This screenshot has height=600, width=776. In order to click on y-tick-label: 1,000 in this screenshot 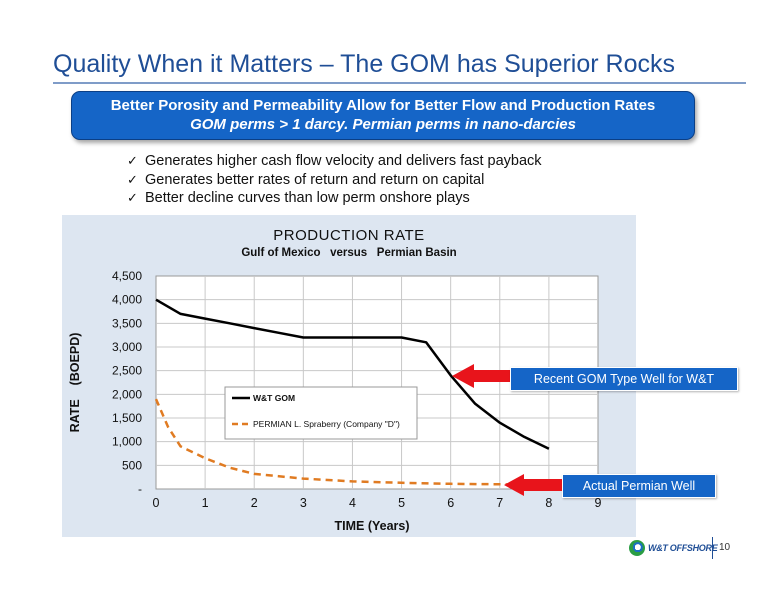, I will do `click(127, 442)`.